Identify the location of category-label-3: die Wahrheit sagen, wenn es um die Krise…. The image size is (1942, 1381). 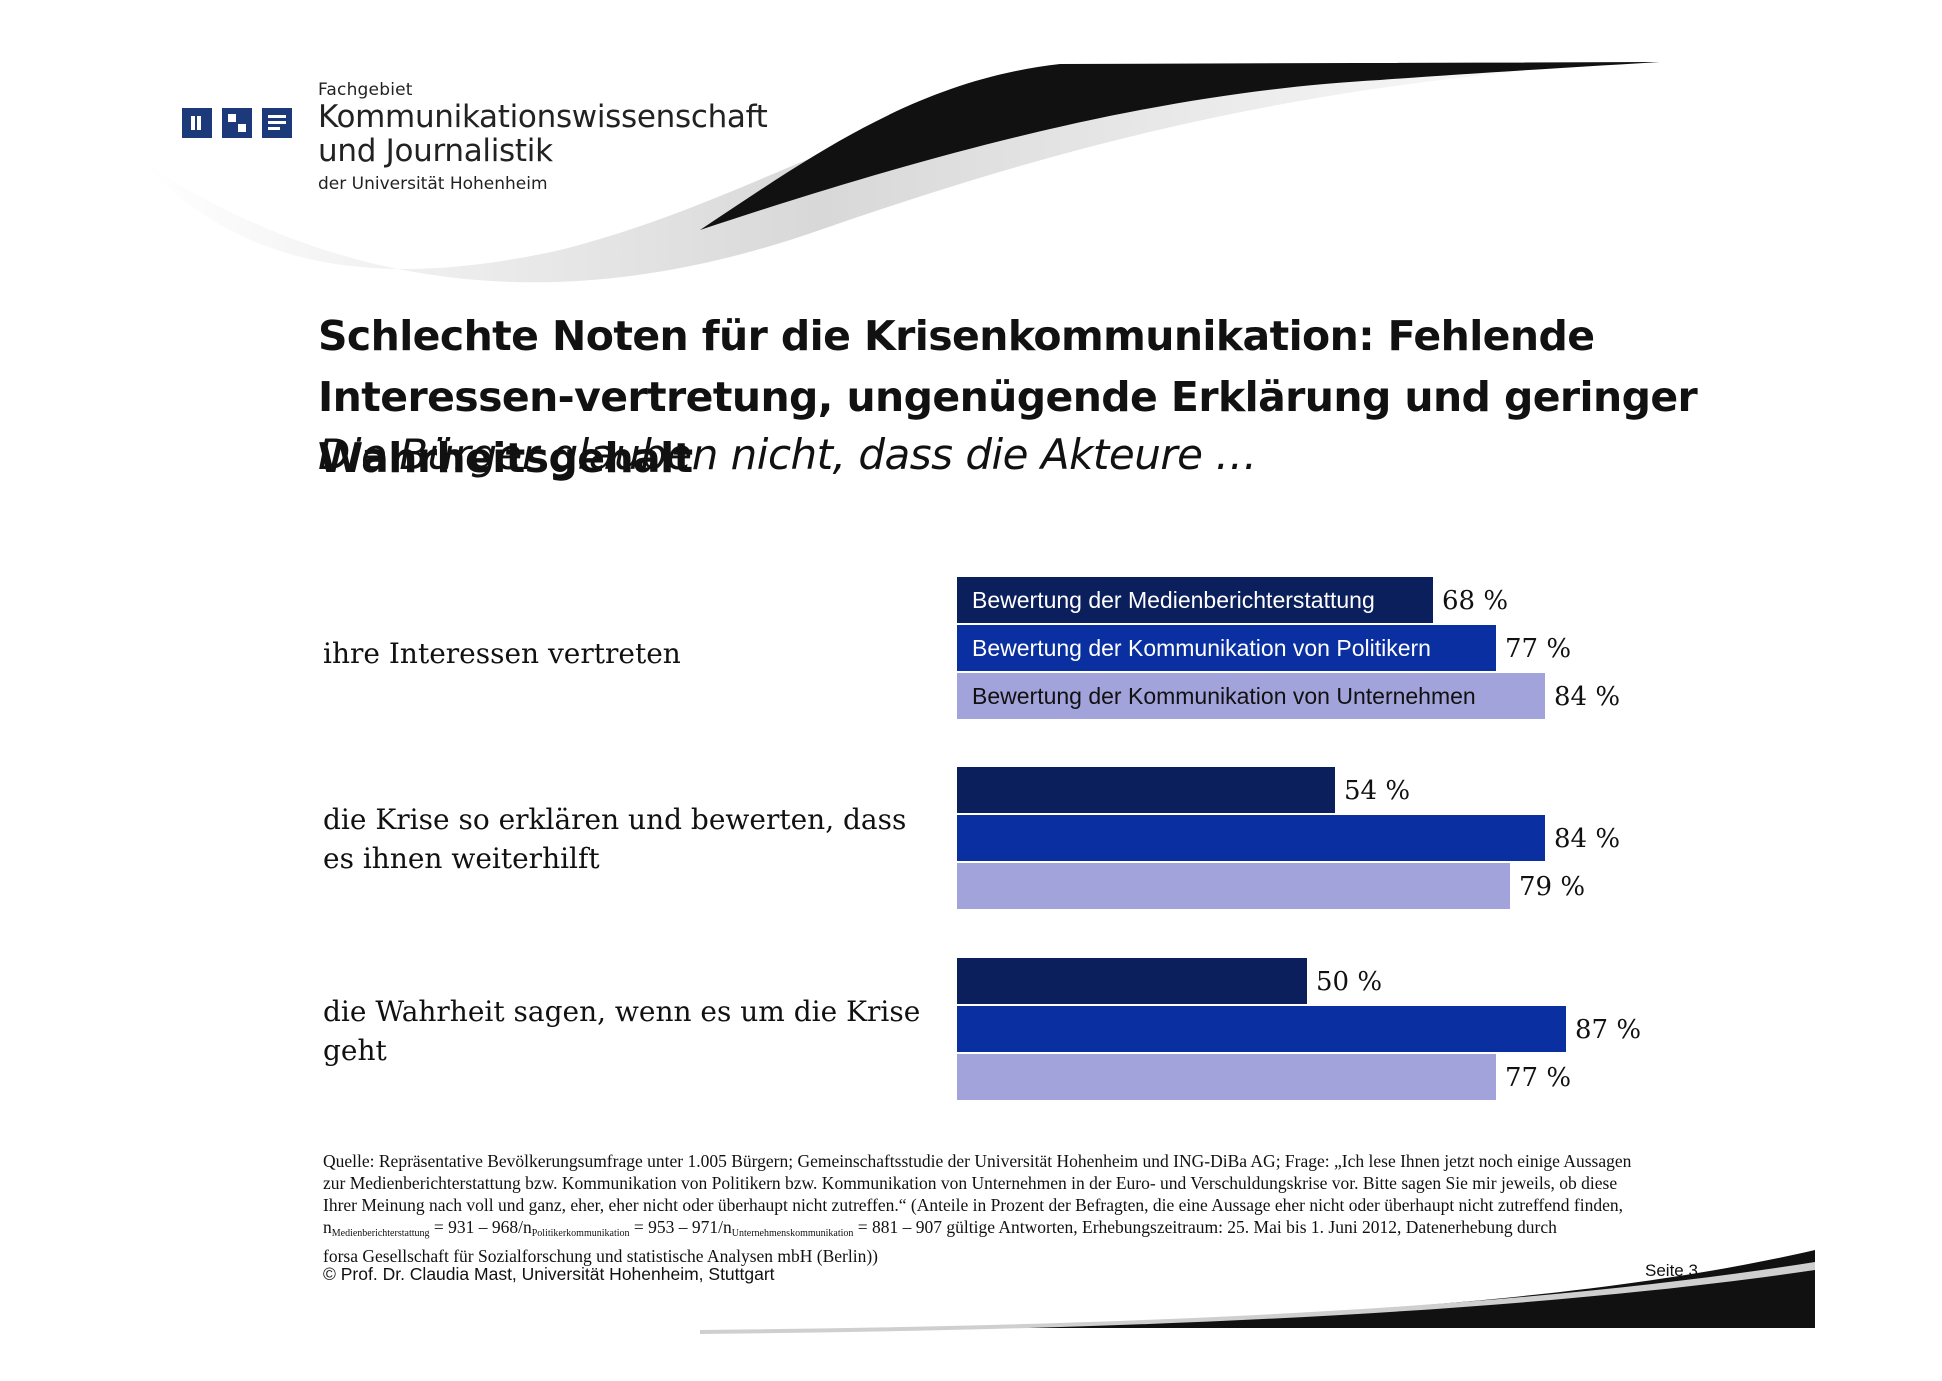
(622, 1031).